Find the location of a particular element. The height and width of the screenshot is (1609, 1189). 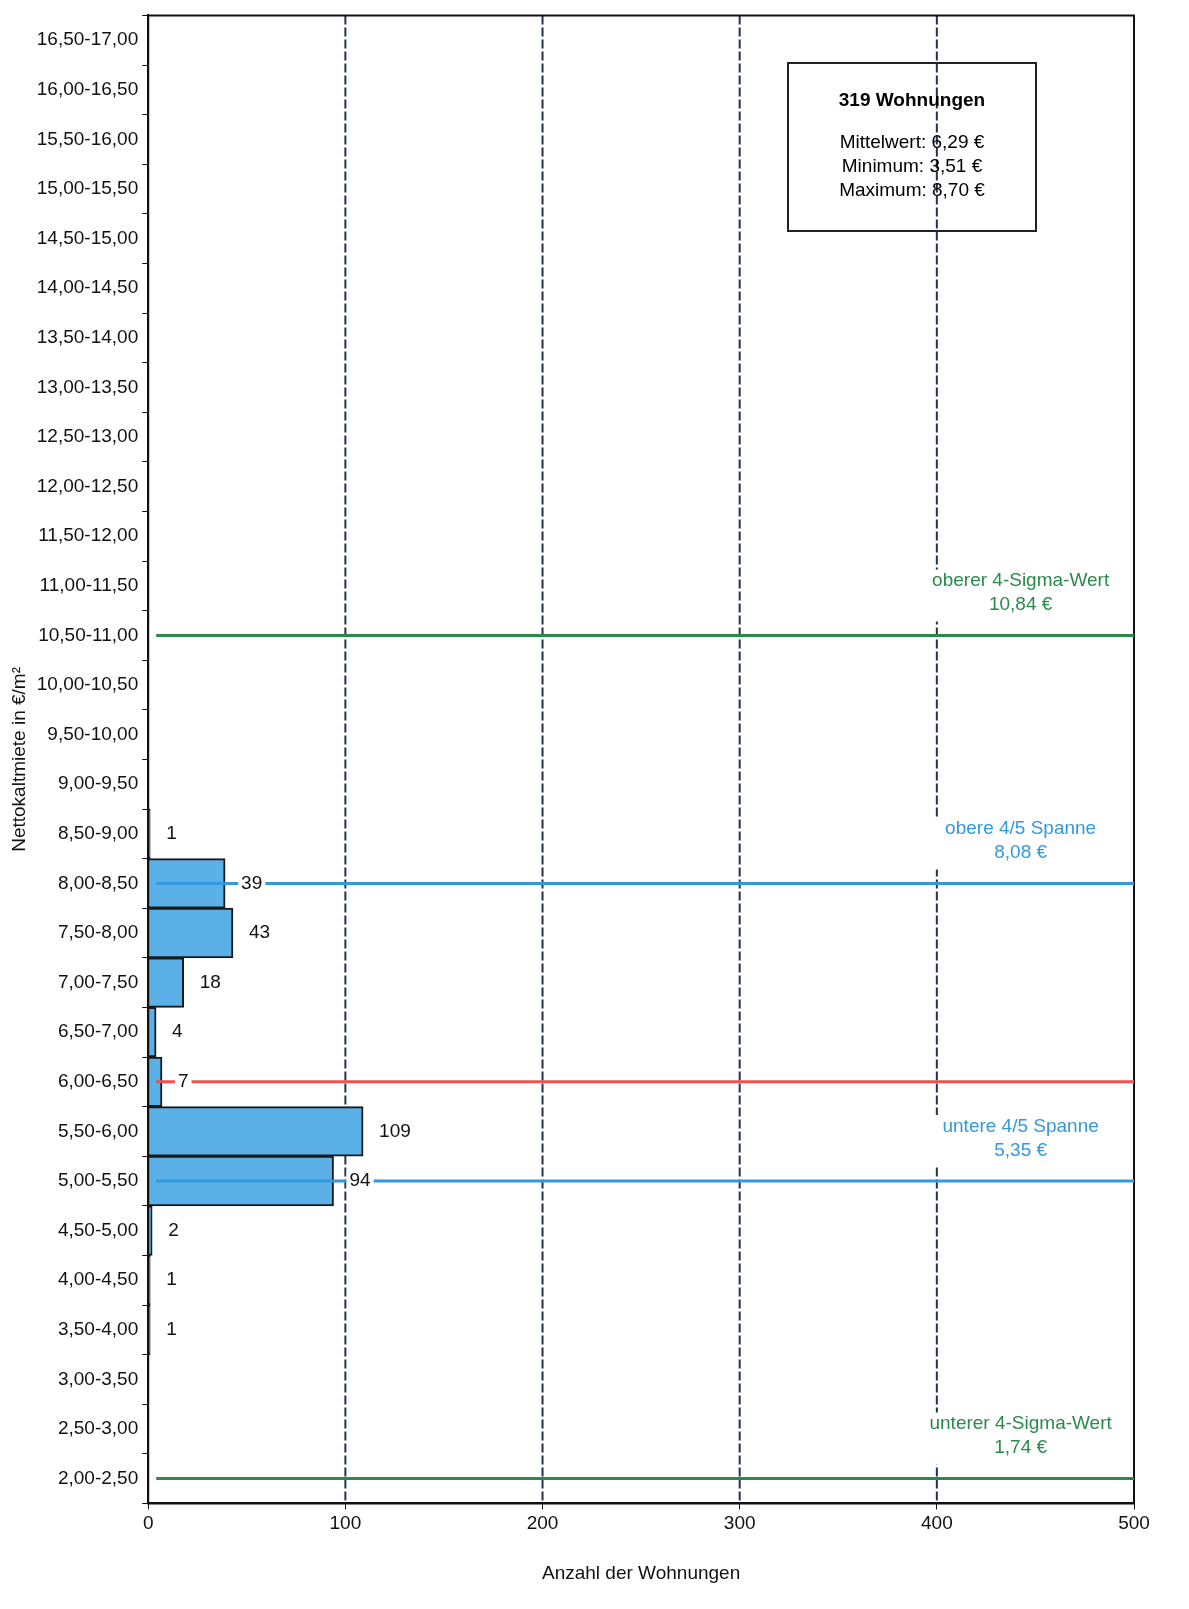

y-tick-label: 15,50-16,00 is located at coordinates (87, 138).